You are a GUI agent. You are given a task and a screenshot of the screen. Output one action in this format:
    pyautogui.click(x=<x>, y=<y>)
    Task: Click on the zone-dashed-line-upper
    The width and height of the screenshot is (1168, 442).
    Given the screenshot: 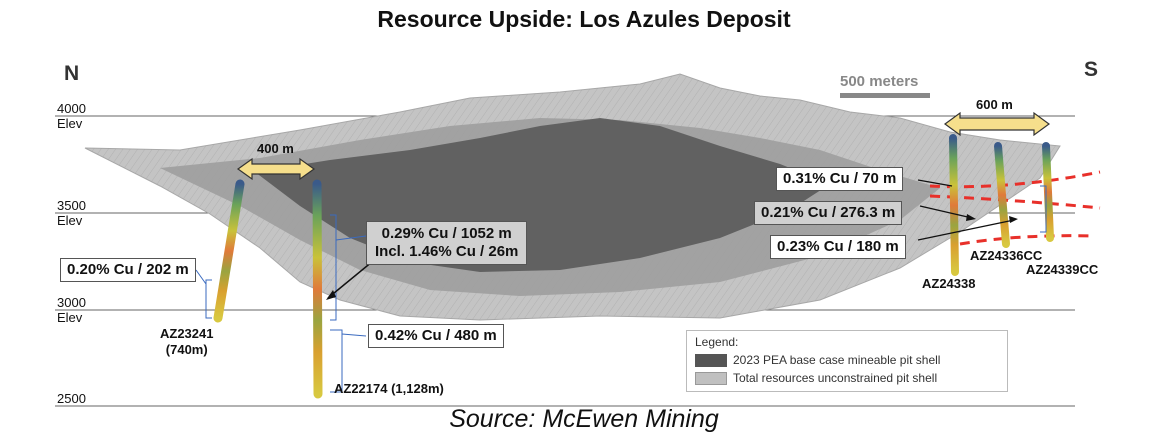 What is the action you would take?
    pyautogui.click(x=1015, y=179)
    